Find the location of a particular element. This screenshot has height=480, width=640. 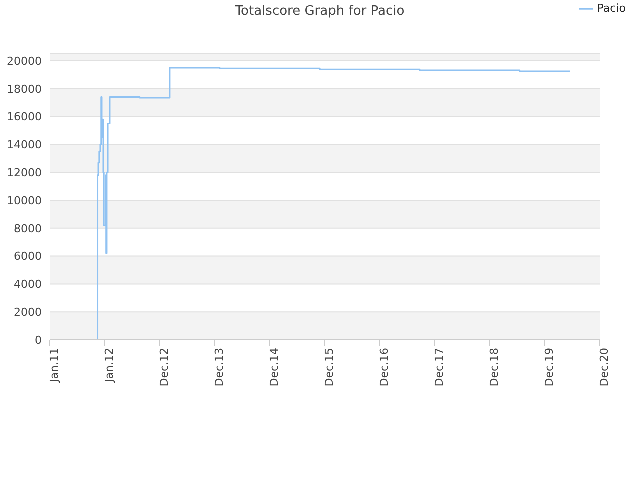

y-tick-label: 0 is located at coordinates (38, 340).